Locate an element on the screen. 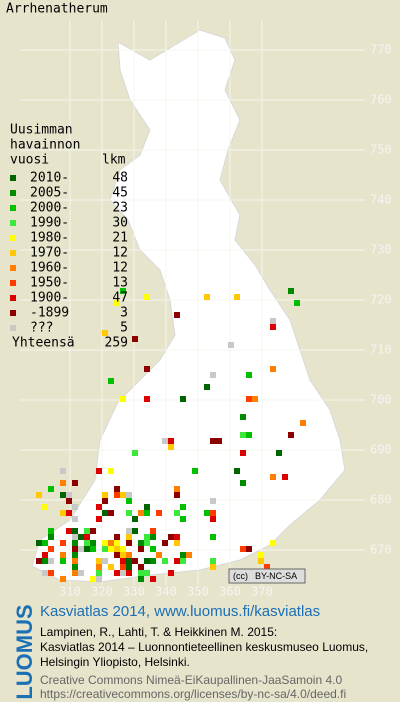  y-grid-label: 670 is located at coordinates (381, 550).